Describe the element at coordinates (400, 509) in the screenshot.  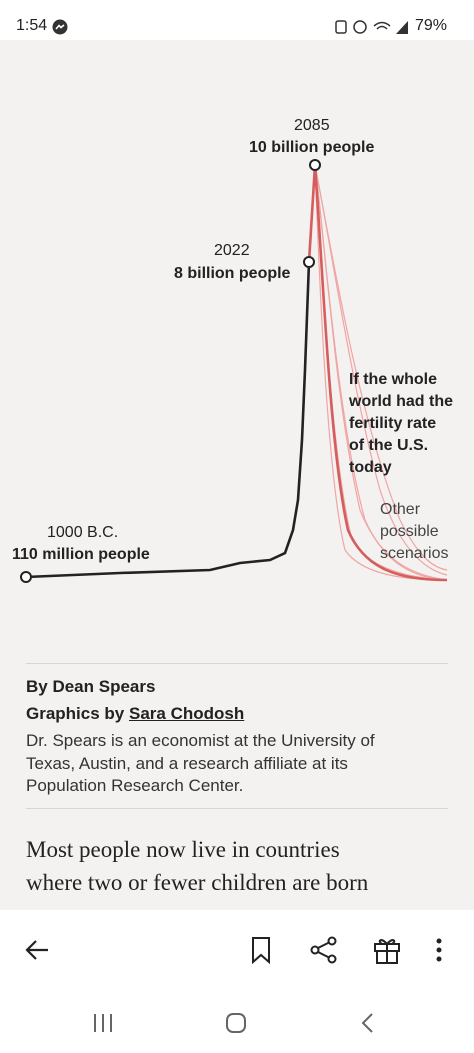
I see `text-line: Other` at that location.